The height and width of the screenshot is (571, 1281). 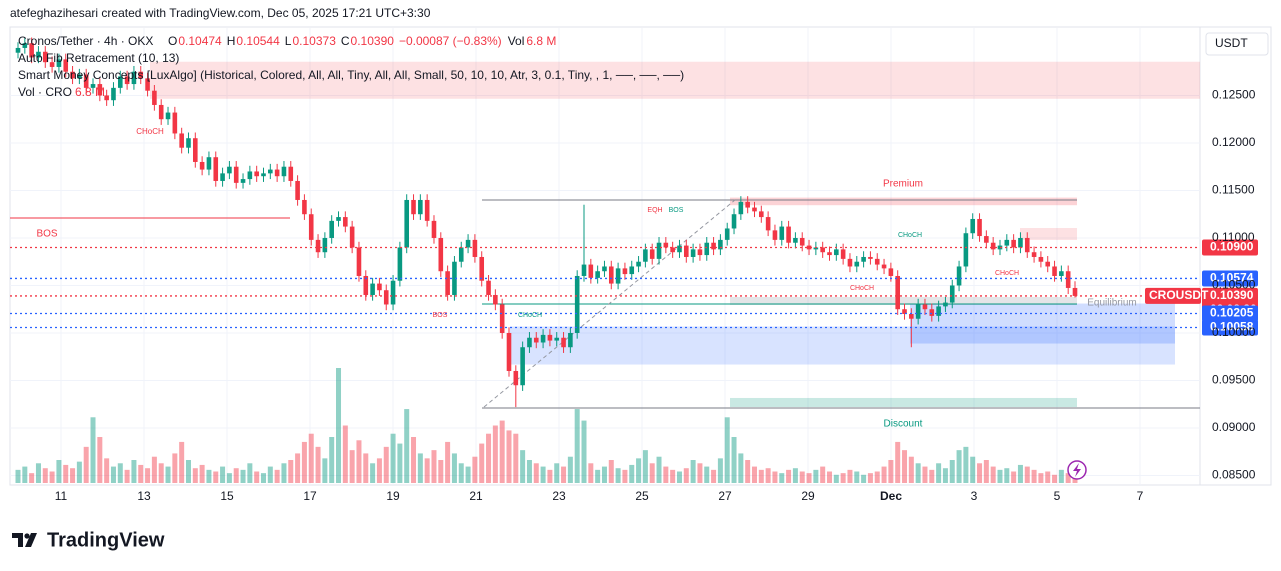 What do you see at coordinates (1140, 496) in the screenshot?
I see `x-tick-label: 7` at bounding box center [1140, 496].